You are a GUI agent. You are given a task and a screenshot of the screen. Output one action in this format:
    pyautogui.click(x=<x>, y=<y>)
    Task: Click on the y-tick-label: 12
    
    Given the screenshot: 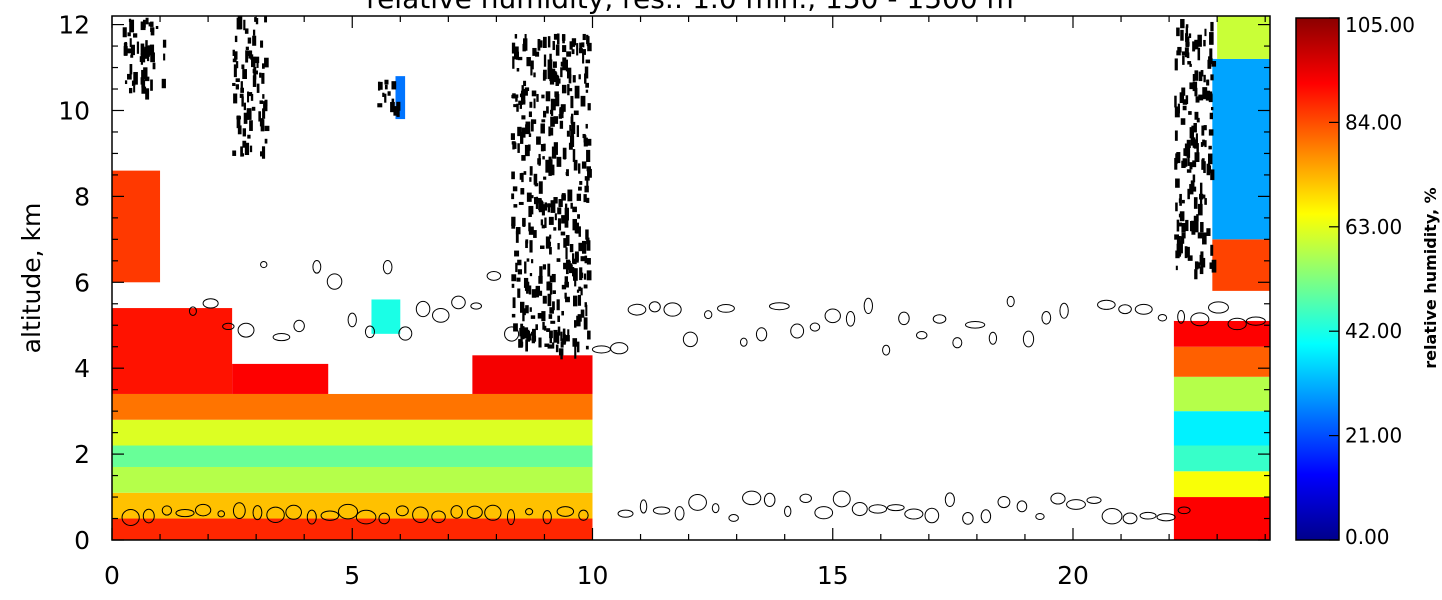 What is the action you would take?
    pyautogui.click(x=74, y=25)
    